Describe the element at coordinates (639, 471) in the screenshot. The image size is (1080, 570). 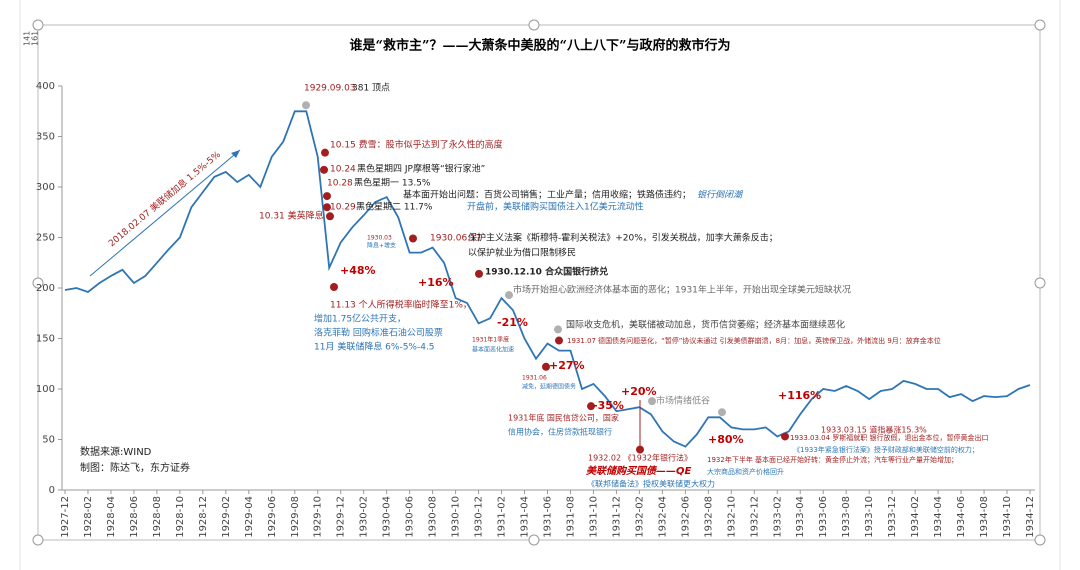
I see `annotation: 美联储购买国债——QE` at that location.